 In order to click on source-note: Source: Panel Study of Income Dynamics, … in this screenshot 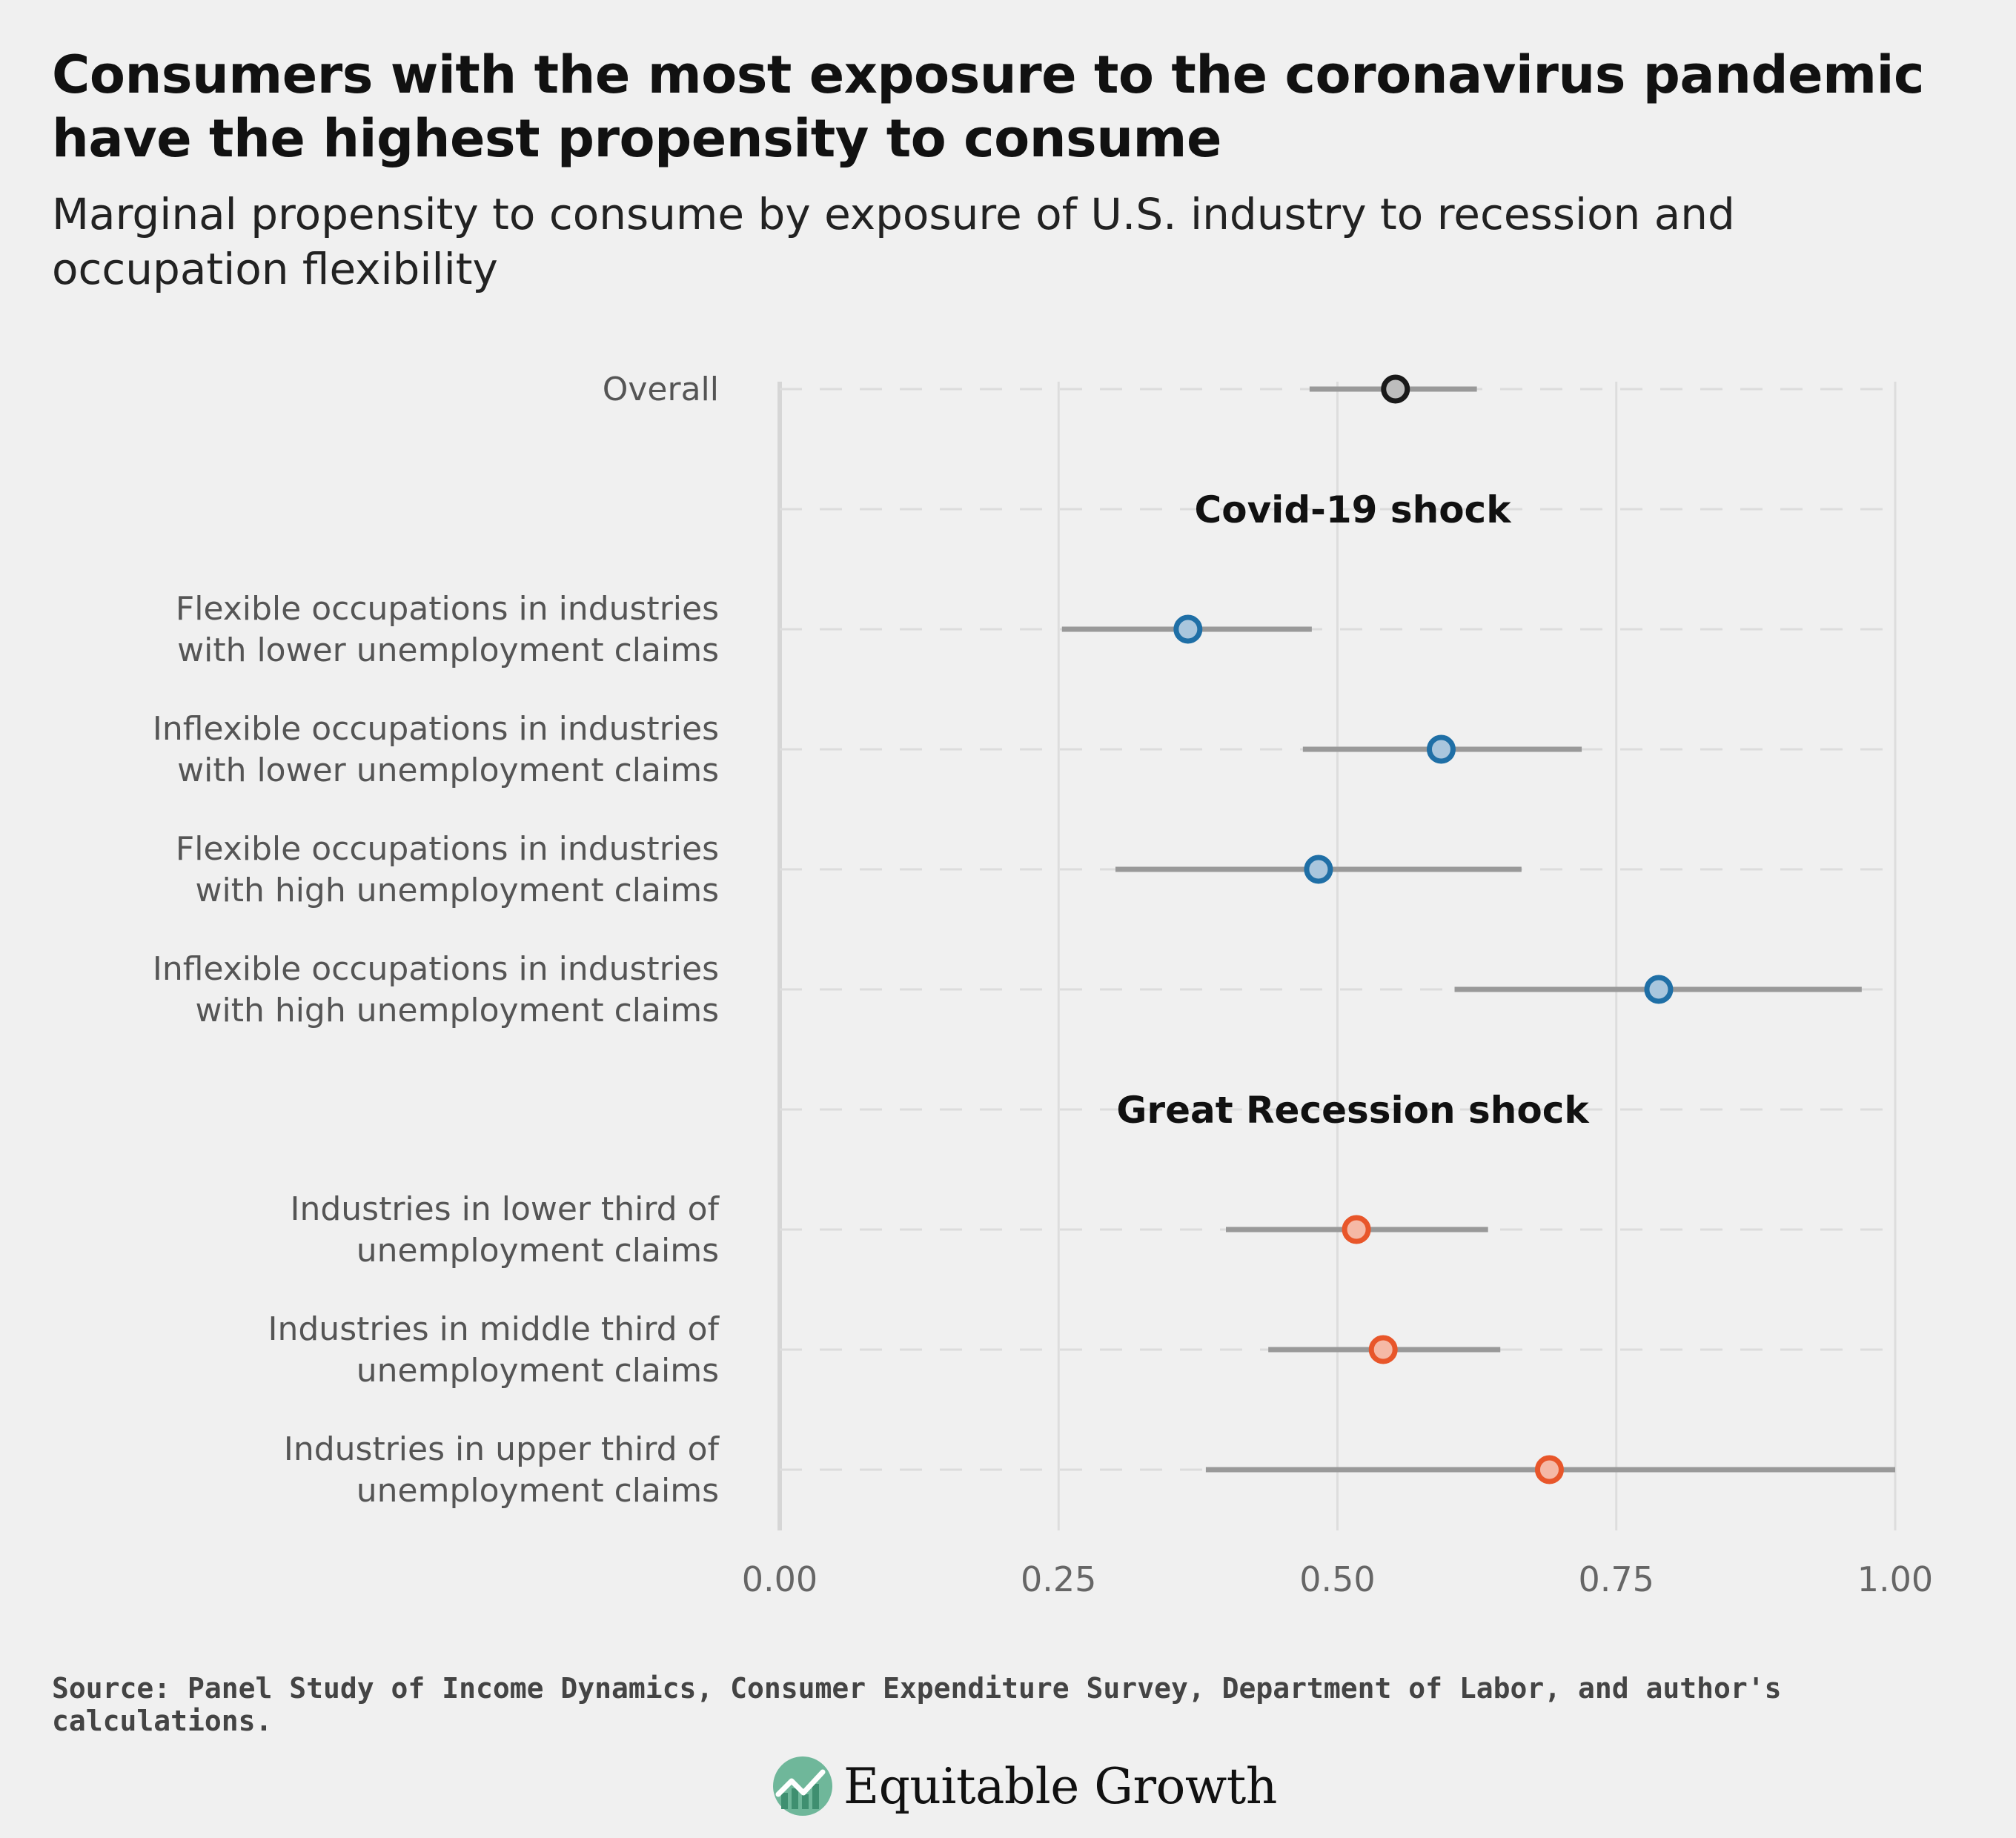, I will do `click(917, 1704)`.